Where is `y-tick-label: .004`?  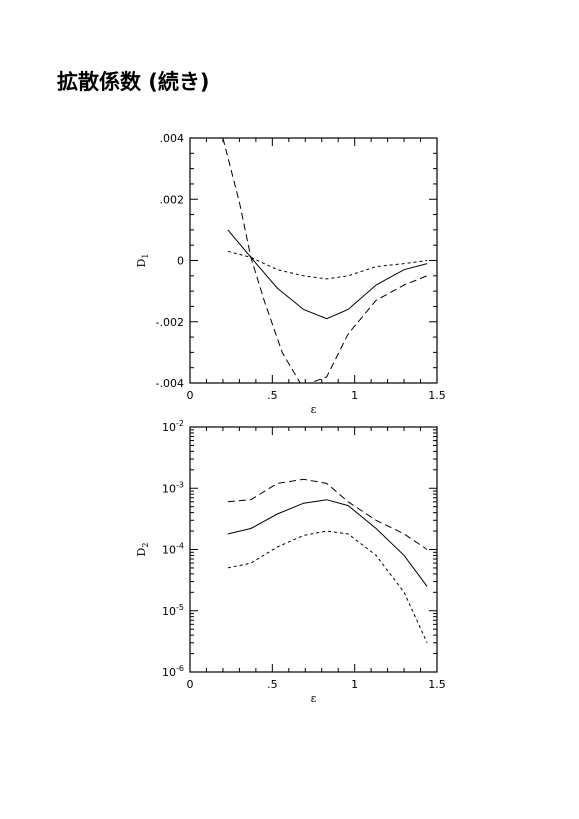
y-tick-label: .004 is located at coordinates (172, 138).